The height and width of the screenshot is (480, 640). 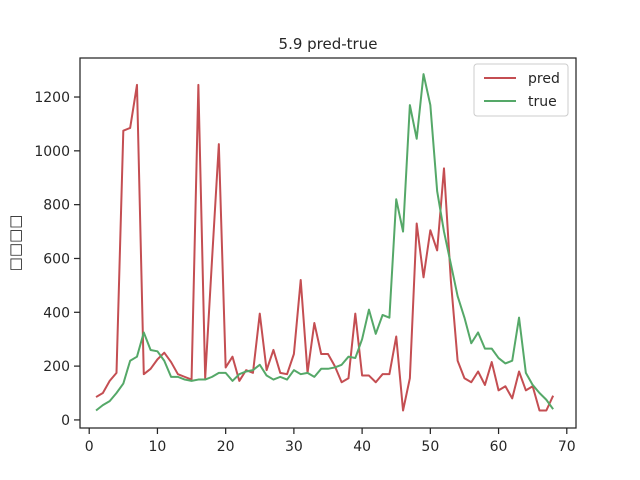 I want to click on y-tick-label: 200, so click(x=56, y=367).